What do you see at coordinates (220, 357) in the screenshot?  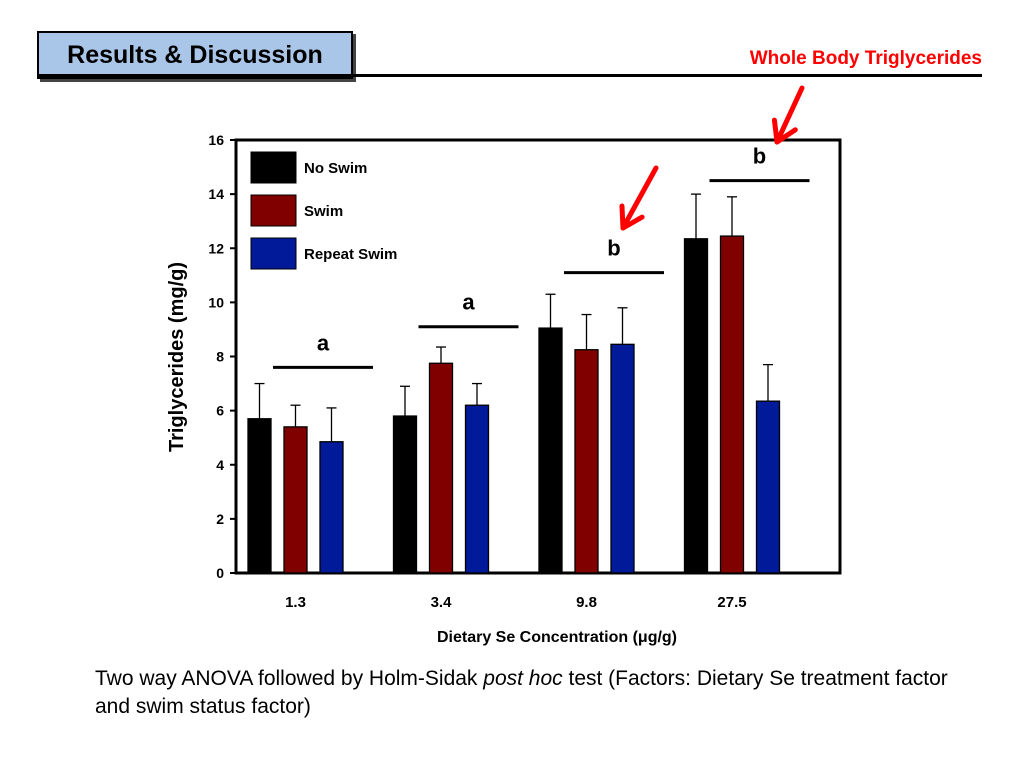 I see `y-tick-label: 8` at bounding box center [220, 357].